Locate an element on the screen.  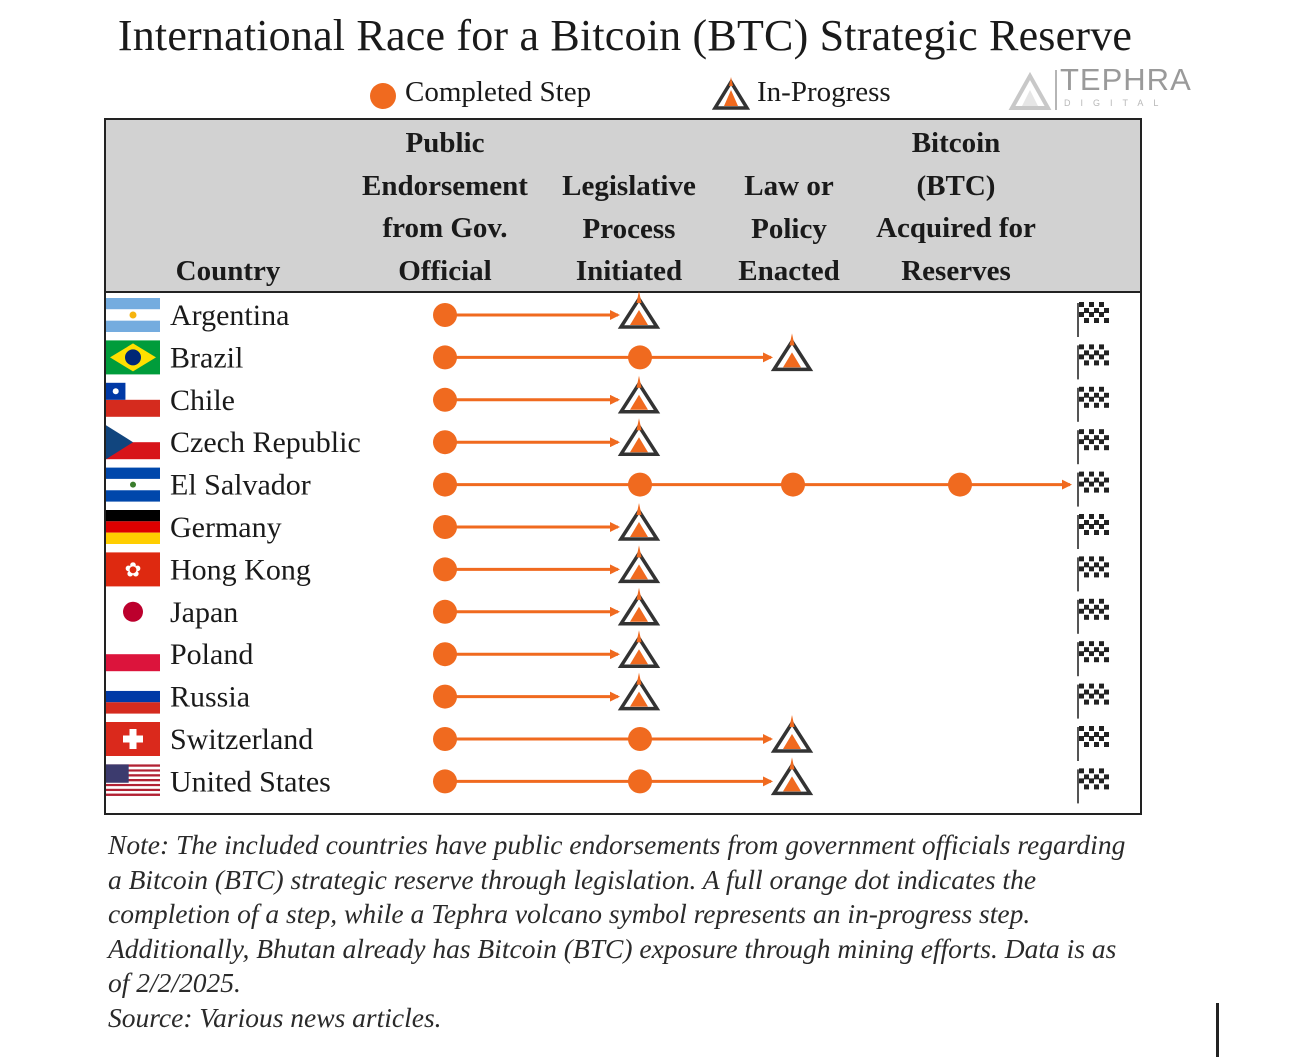
united-states-flag is located at coordinates (133, 781).